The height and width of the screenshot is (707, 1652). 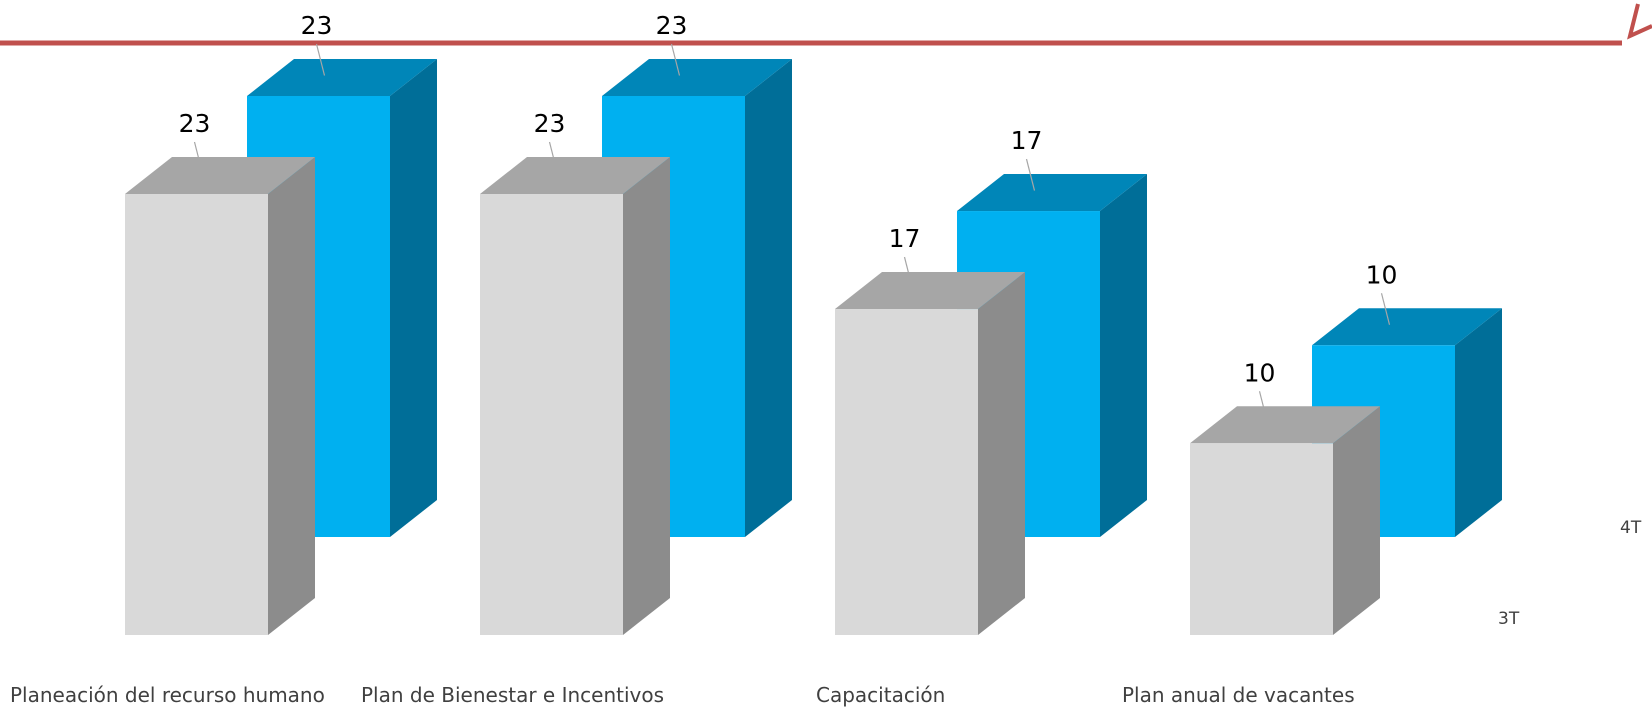 I want to click on category-label: Planeación del recurso humano, so click(x=167, y=695).